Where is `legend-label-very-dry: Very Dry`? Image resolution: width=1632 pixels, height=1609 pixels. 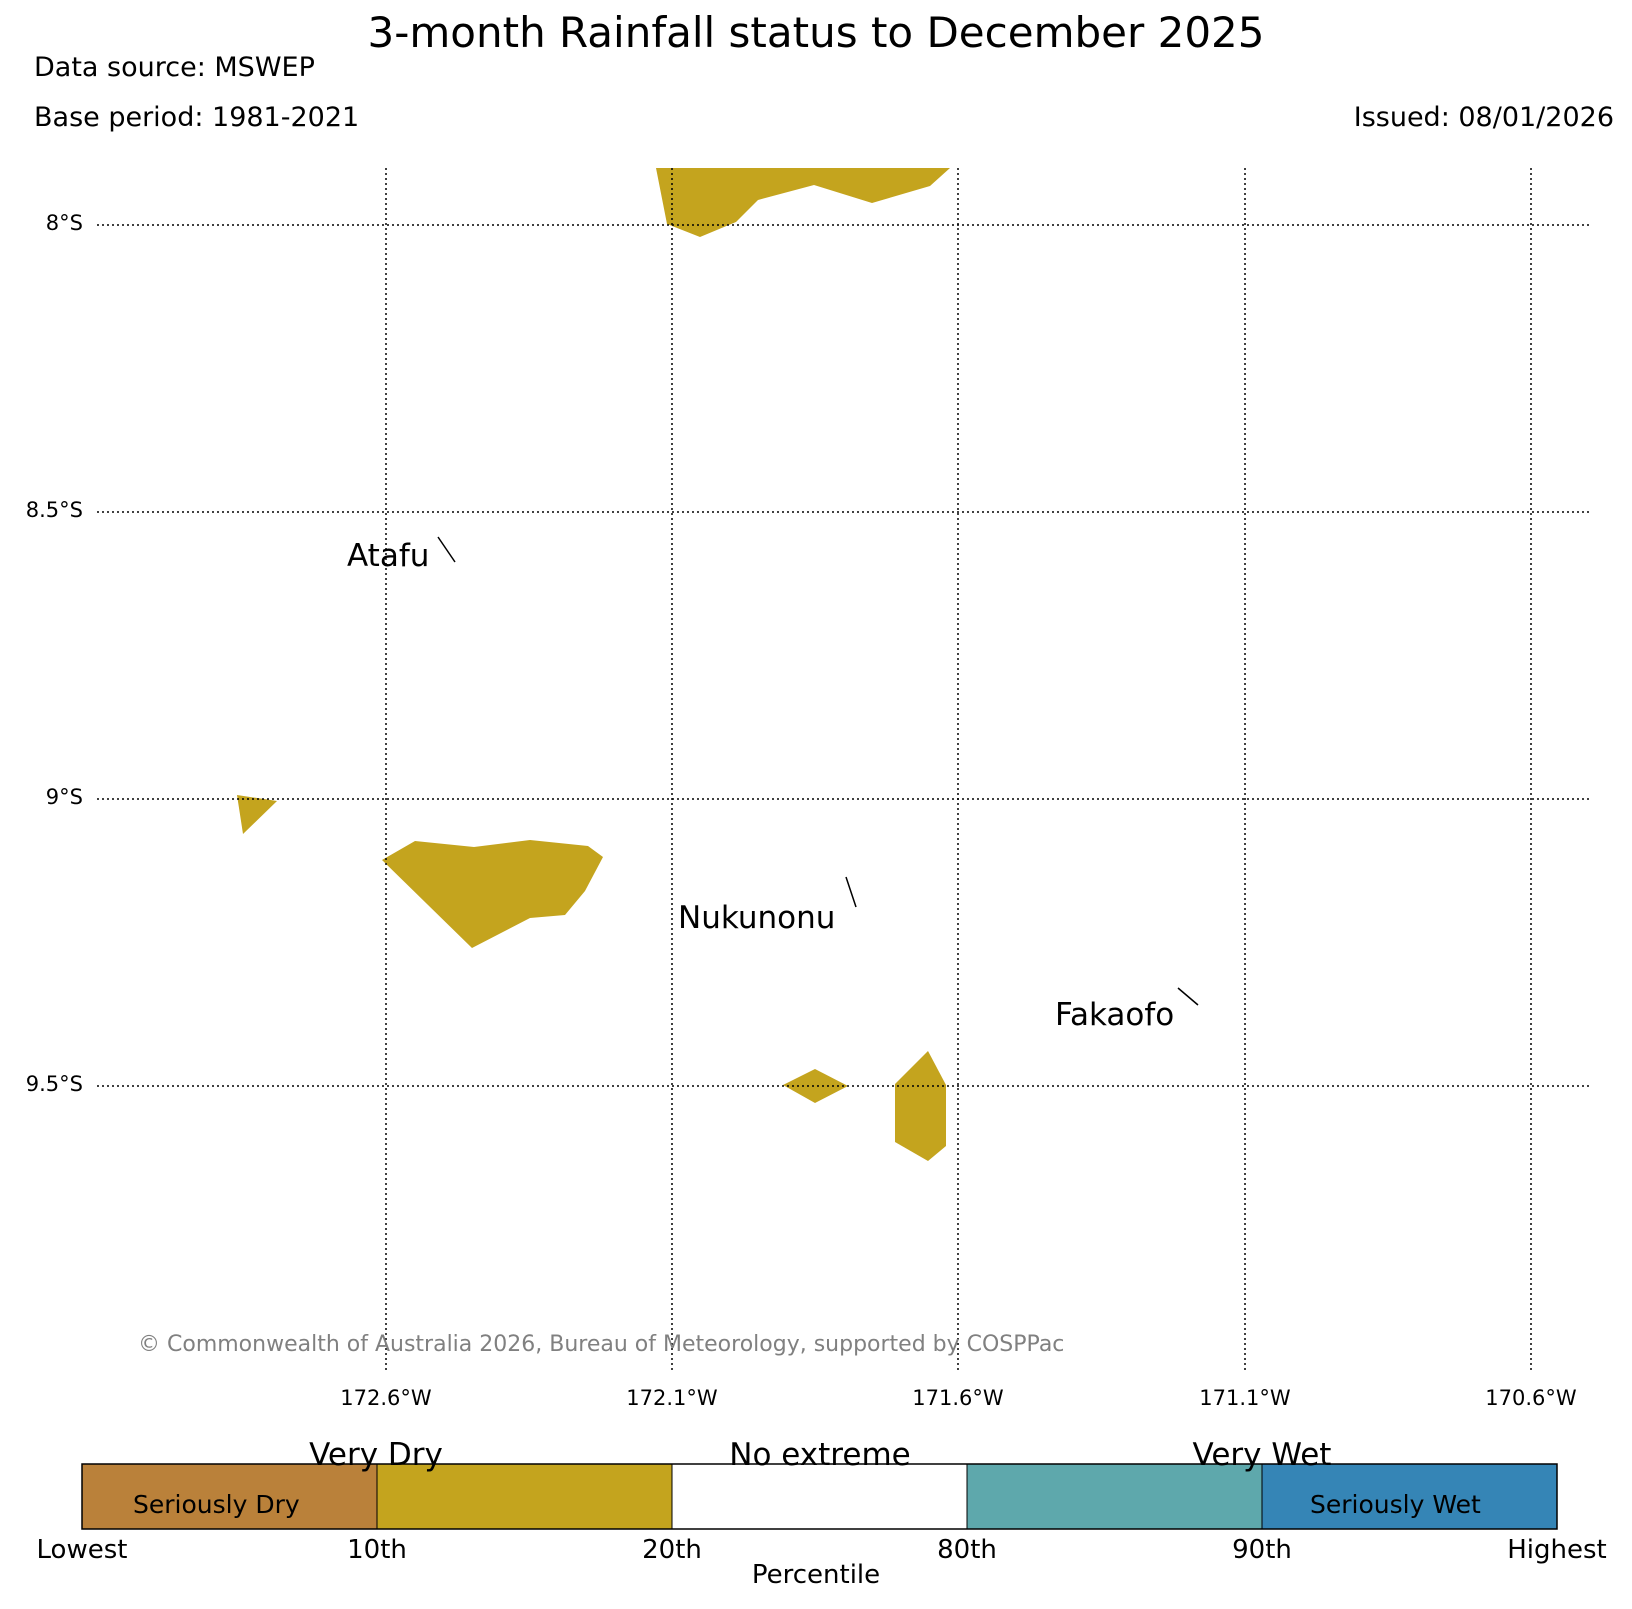 legend-label-very-dry: Very Dry is located at coordinates (376, 1455).